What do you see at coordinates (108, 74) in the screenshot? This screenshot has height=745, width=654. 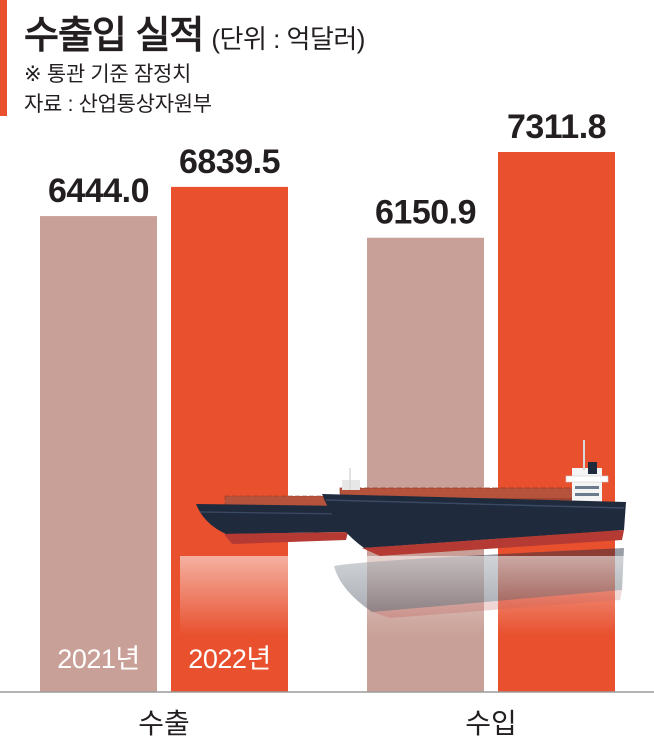 I see `footnote: ※ 통관 기준 잠정치` at bounding box center [108, 74].